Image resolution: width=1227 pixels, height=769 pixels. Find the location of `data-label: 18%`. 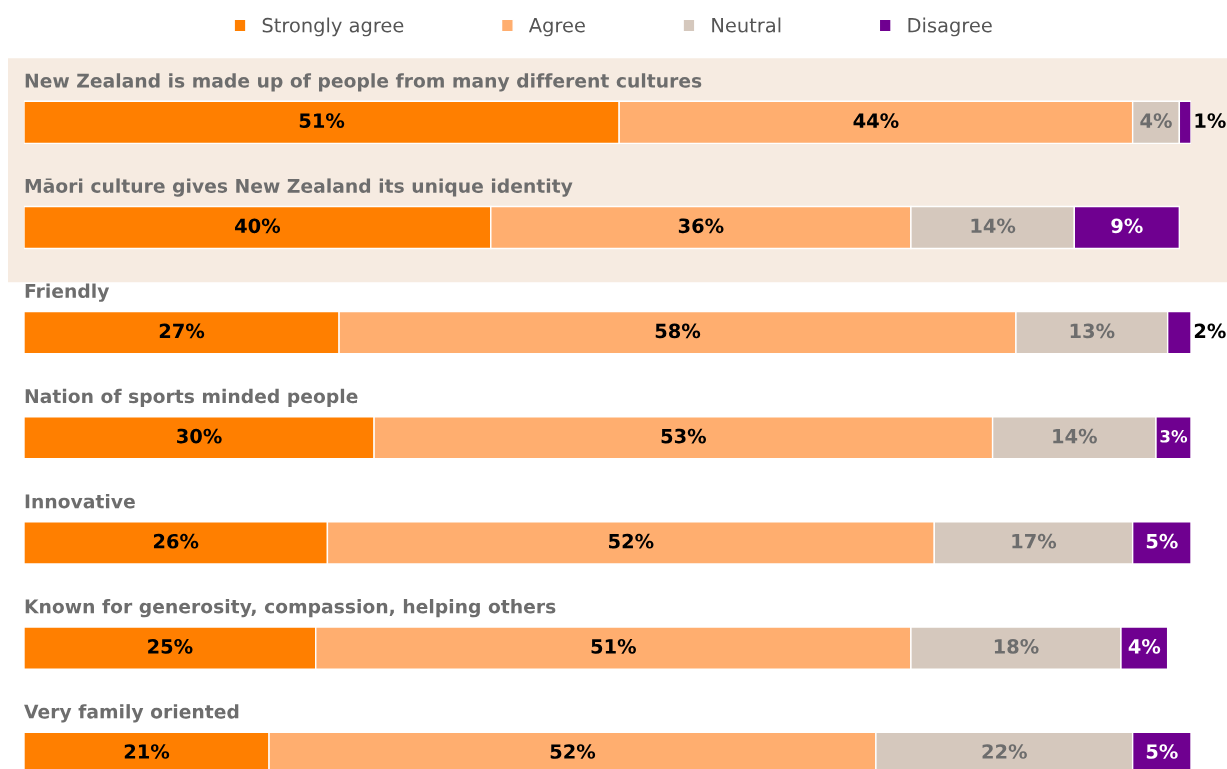

data-label: 18% is located at coordinates (1016, 646).